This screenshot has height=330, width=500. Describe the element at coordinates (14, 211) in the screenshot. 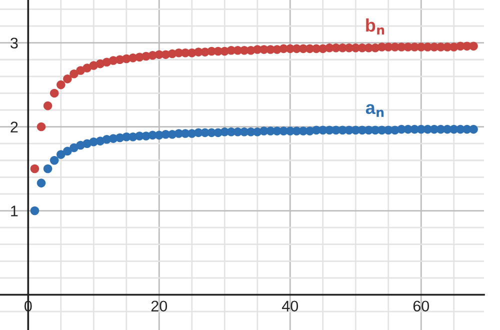

I see `y-tick-label: 1` at that location.